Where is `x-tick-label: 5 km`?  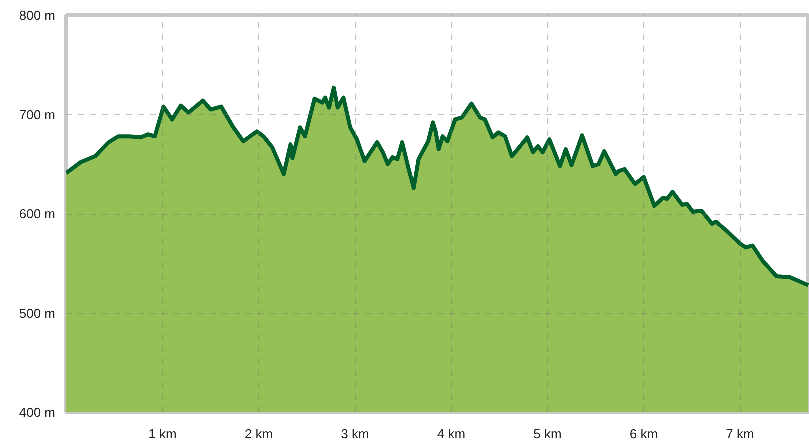
x-tick-label: 5 km is located at coordinates (548, 434).